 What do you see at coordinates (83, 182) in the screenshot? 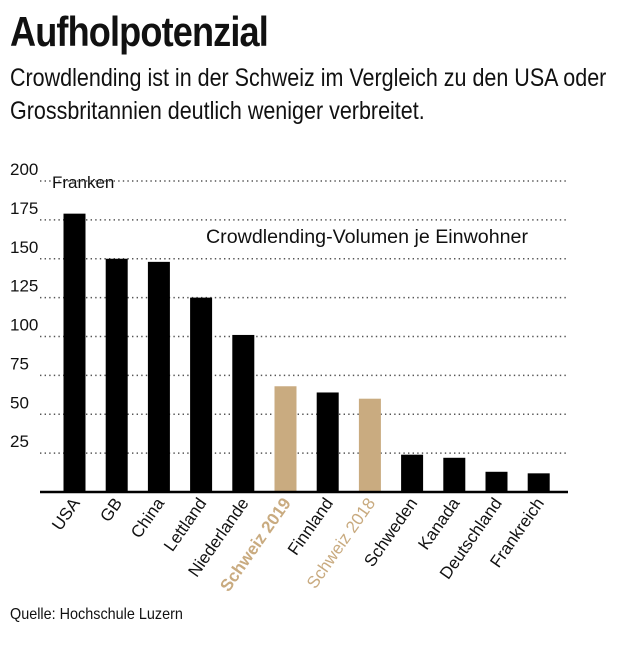
I see `y-axis-unit-label: Franken` at bounding box center [83, 182].